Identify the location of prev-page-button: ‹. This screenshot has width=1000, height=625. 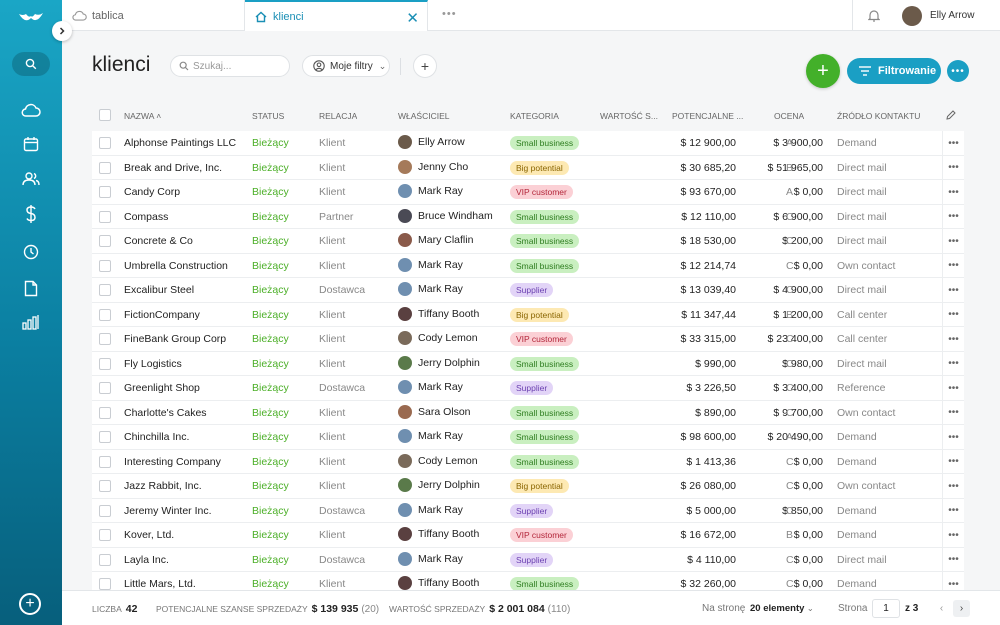
(941, 608).